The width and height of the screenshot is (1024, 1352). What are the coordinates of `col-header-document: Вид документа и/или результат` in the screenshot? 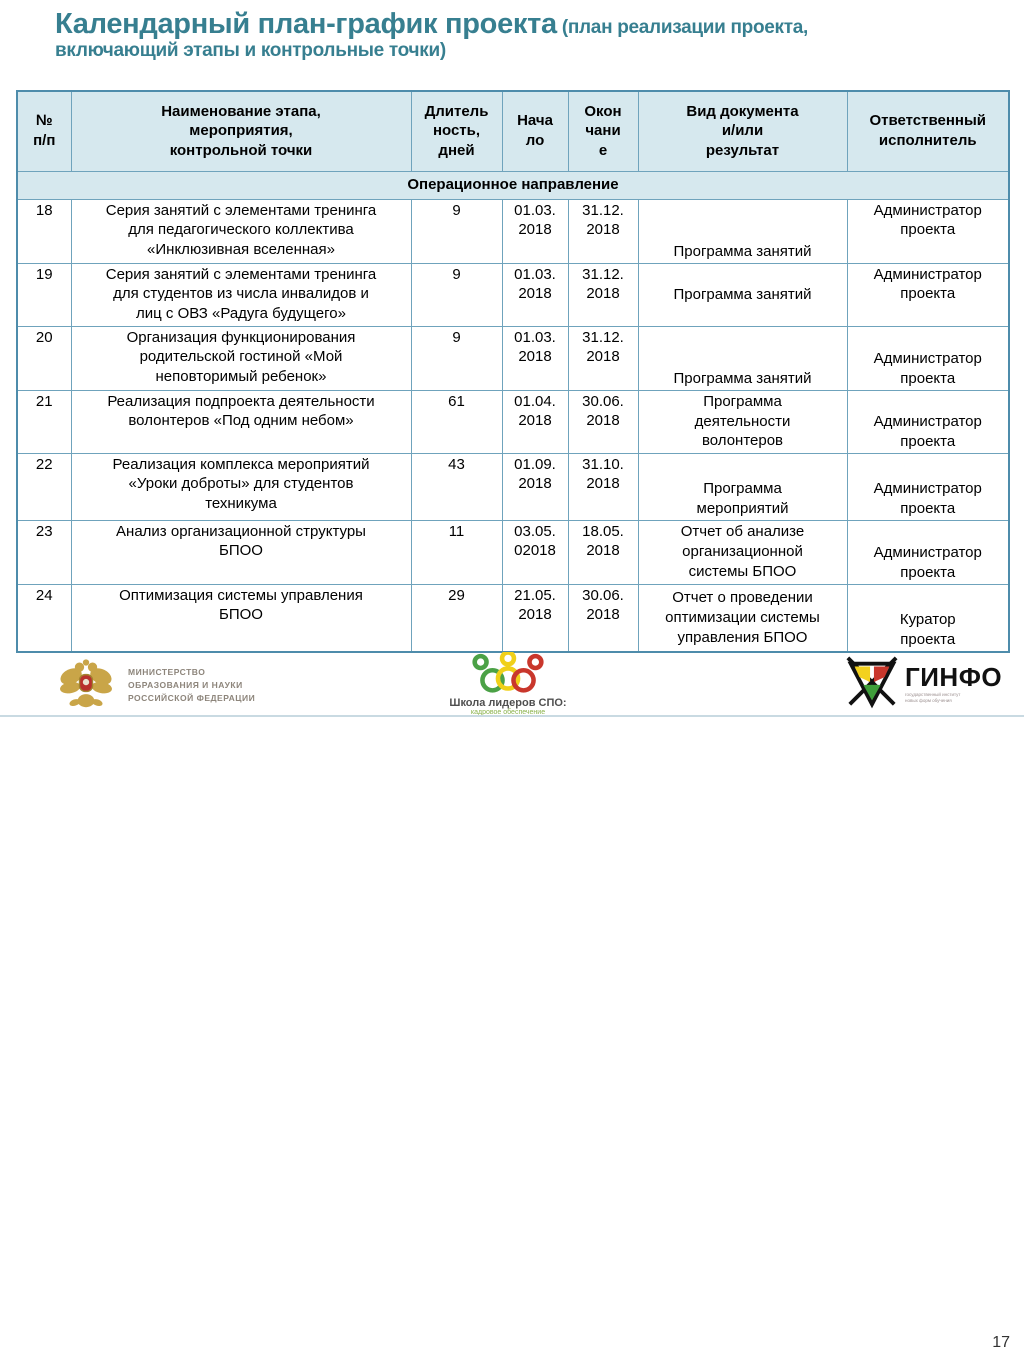 It's located at (742, 131).